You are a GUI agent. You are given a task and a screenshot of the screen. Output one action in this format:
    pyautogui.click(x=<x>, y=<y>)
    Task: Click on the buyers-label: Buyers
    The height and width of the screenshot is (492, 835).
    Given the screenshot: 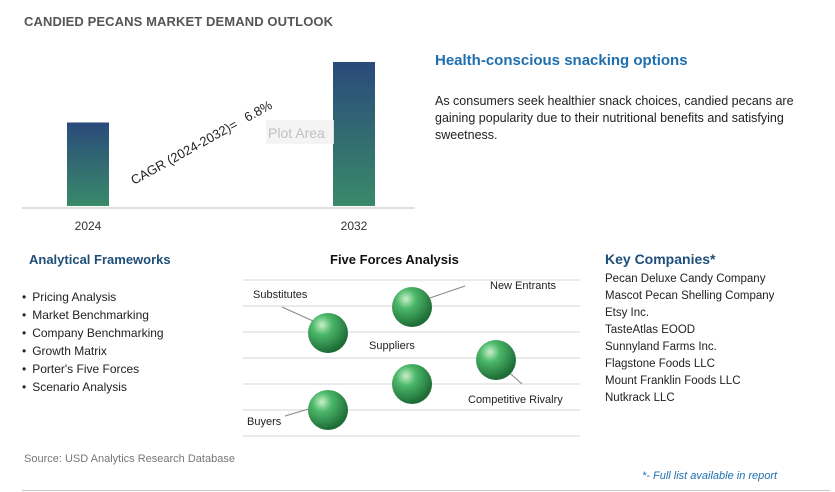 What is the action you would take?
    pyautogui.click(x=264, y=422)
    